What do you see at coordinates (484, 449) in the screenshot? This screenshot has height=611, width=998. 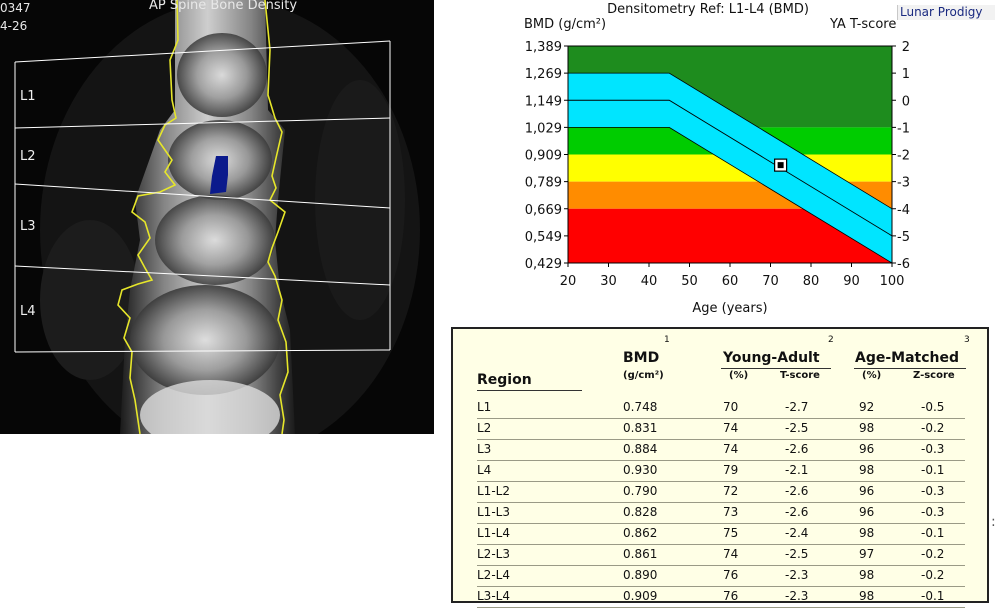 I see `cell-region: L3` at bounding box center [484, 449].